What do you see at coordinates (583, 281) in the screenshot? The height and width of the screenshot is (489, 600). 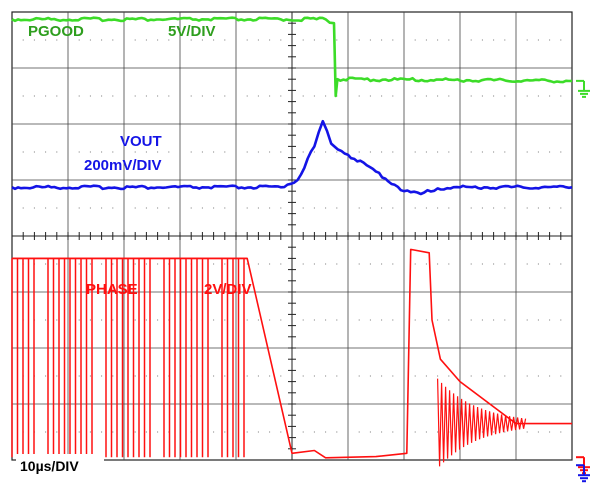 I see `ground-markers` at bounding box center [583, 281].